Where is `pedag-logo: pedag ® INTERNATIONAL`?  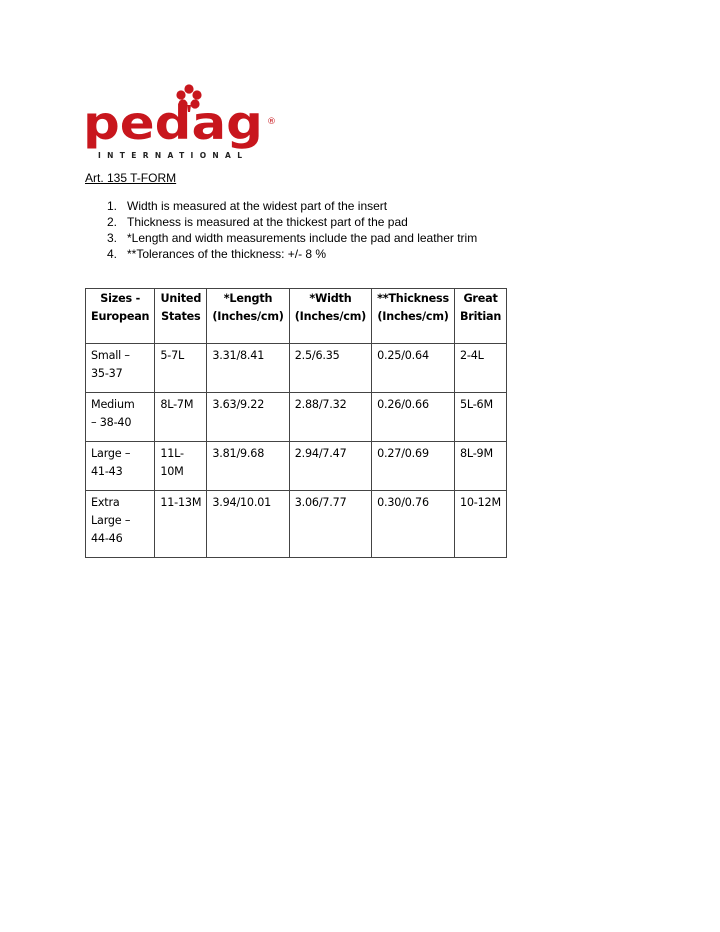 pedag-logo: pedag ® INTERNATIONAL is located at coordinates (179, 122).